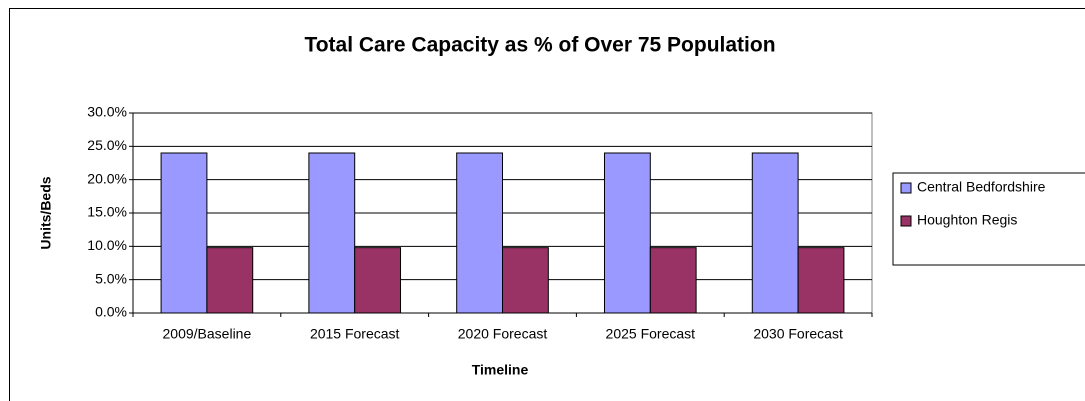 The width and height of the screenshot is (1085, 401). What do you see at coordinates (107, 245) in the screenshot?
I see `y-tick-label: 10.0%` at bounding box center [107, 245].